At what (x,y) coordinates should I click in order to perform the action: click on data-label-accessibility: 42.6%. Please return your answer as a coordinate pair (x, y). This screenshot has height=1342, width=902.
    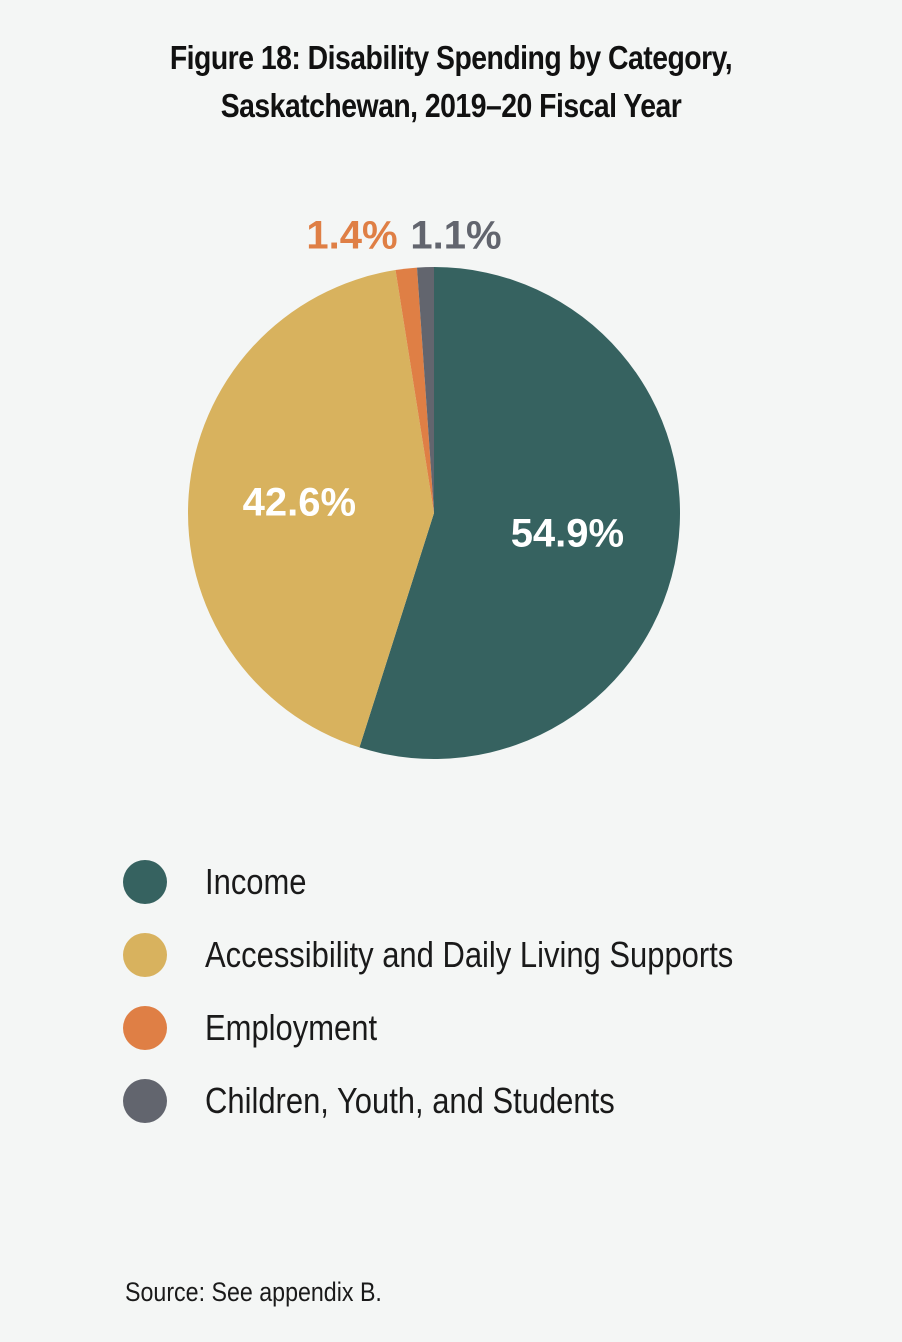
    Looking at the image, I should click on (299, 502).